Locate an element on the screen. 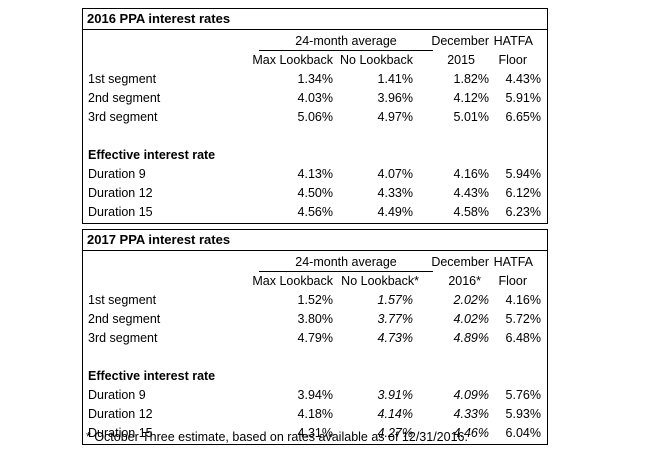 The width and height of the screenshot is (649, 457). no-lookback-header: No Lookback is located at coordinates (376, 60).